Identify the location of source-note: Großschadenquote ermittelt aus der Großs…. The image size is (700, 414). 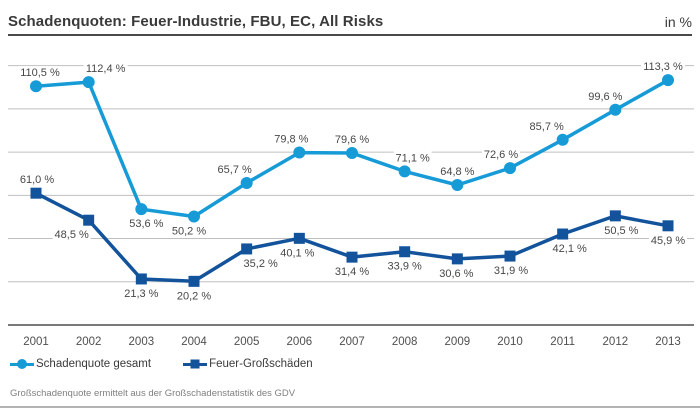
(153, 393).